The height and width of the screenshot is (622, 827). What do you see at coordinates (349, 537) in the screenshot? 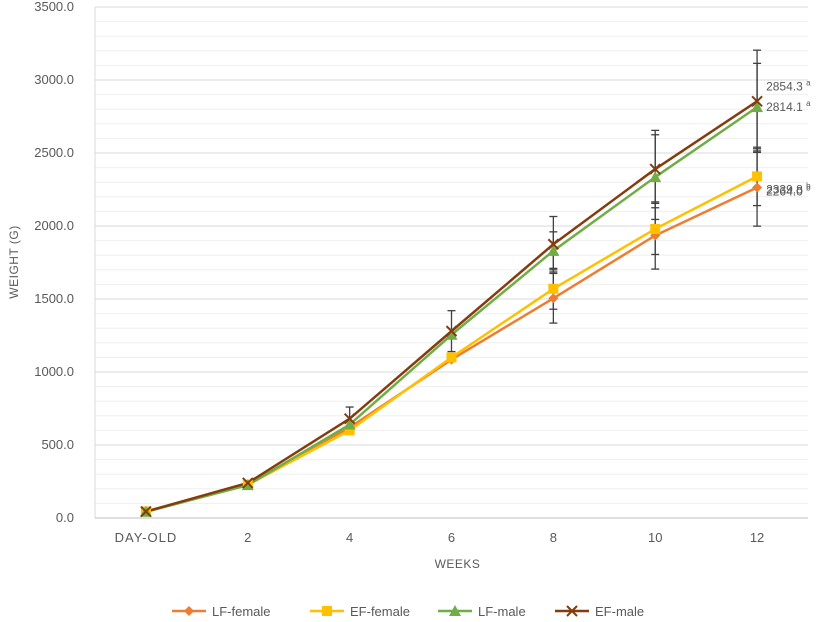
I see `x-tick-label: 4` at bounding box center [349, 537].